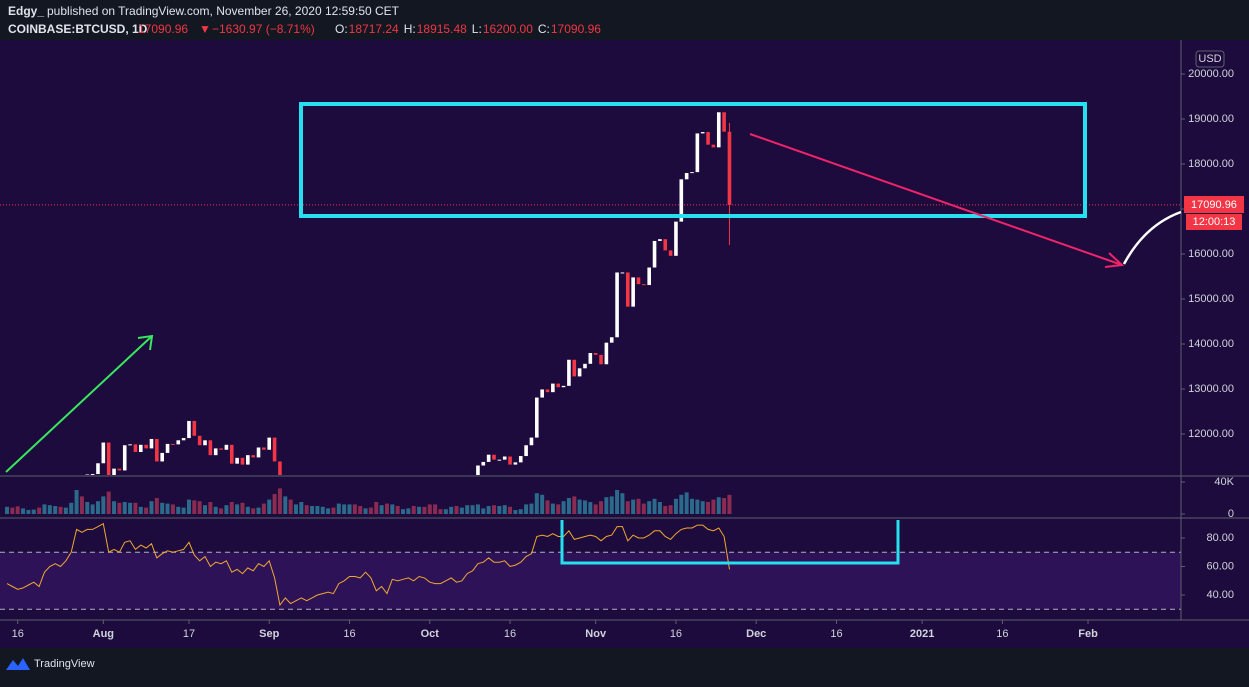  Describe the element at coordinates (410, 29) in the screenshot. I see `ohlc-label: H:` at that location.